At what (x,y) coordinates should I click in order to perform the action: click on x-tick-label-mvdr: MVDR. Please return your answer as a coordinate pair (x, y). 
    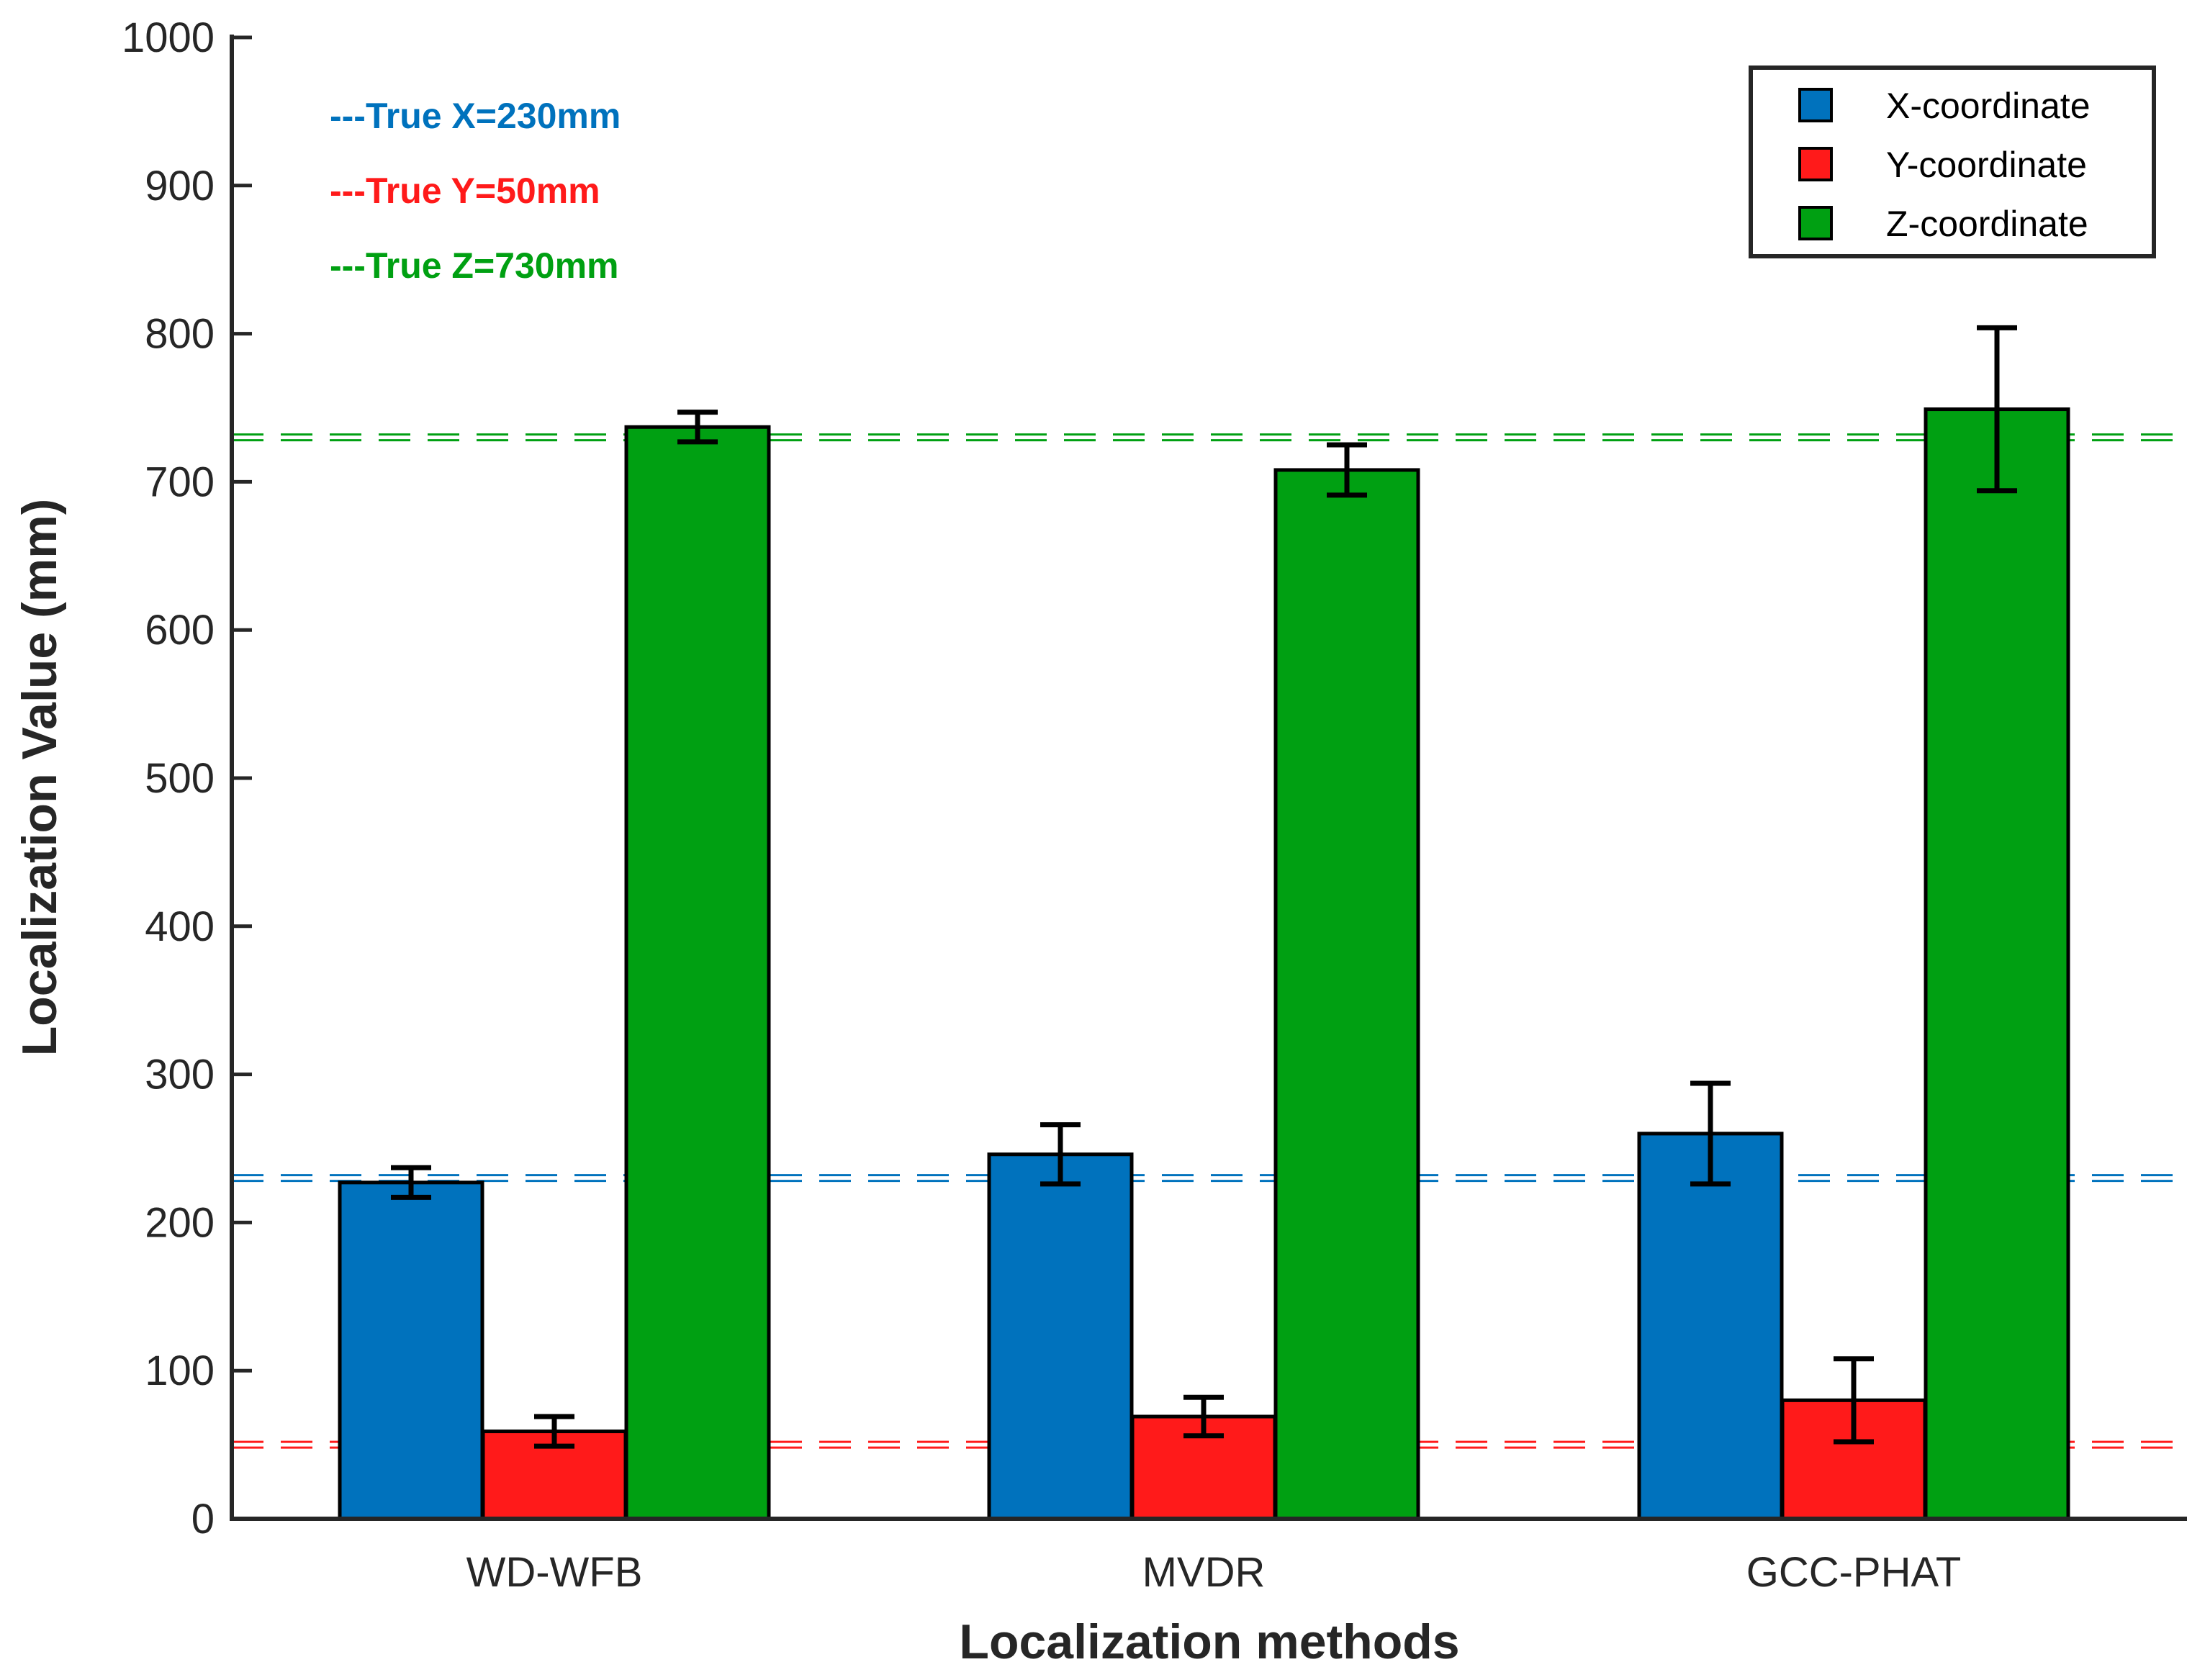
    Looking at the image, I should click on (1204, 1572).